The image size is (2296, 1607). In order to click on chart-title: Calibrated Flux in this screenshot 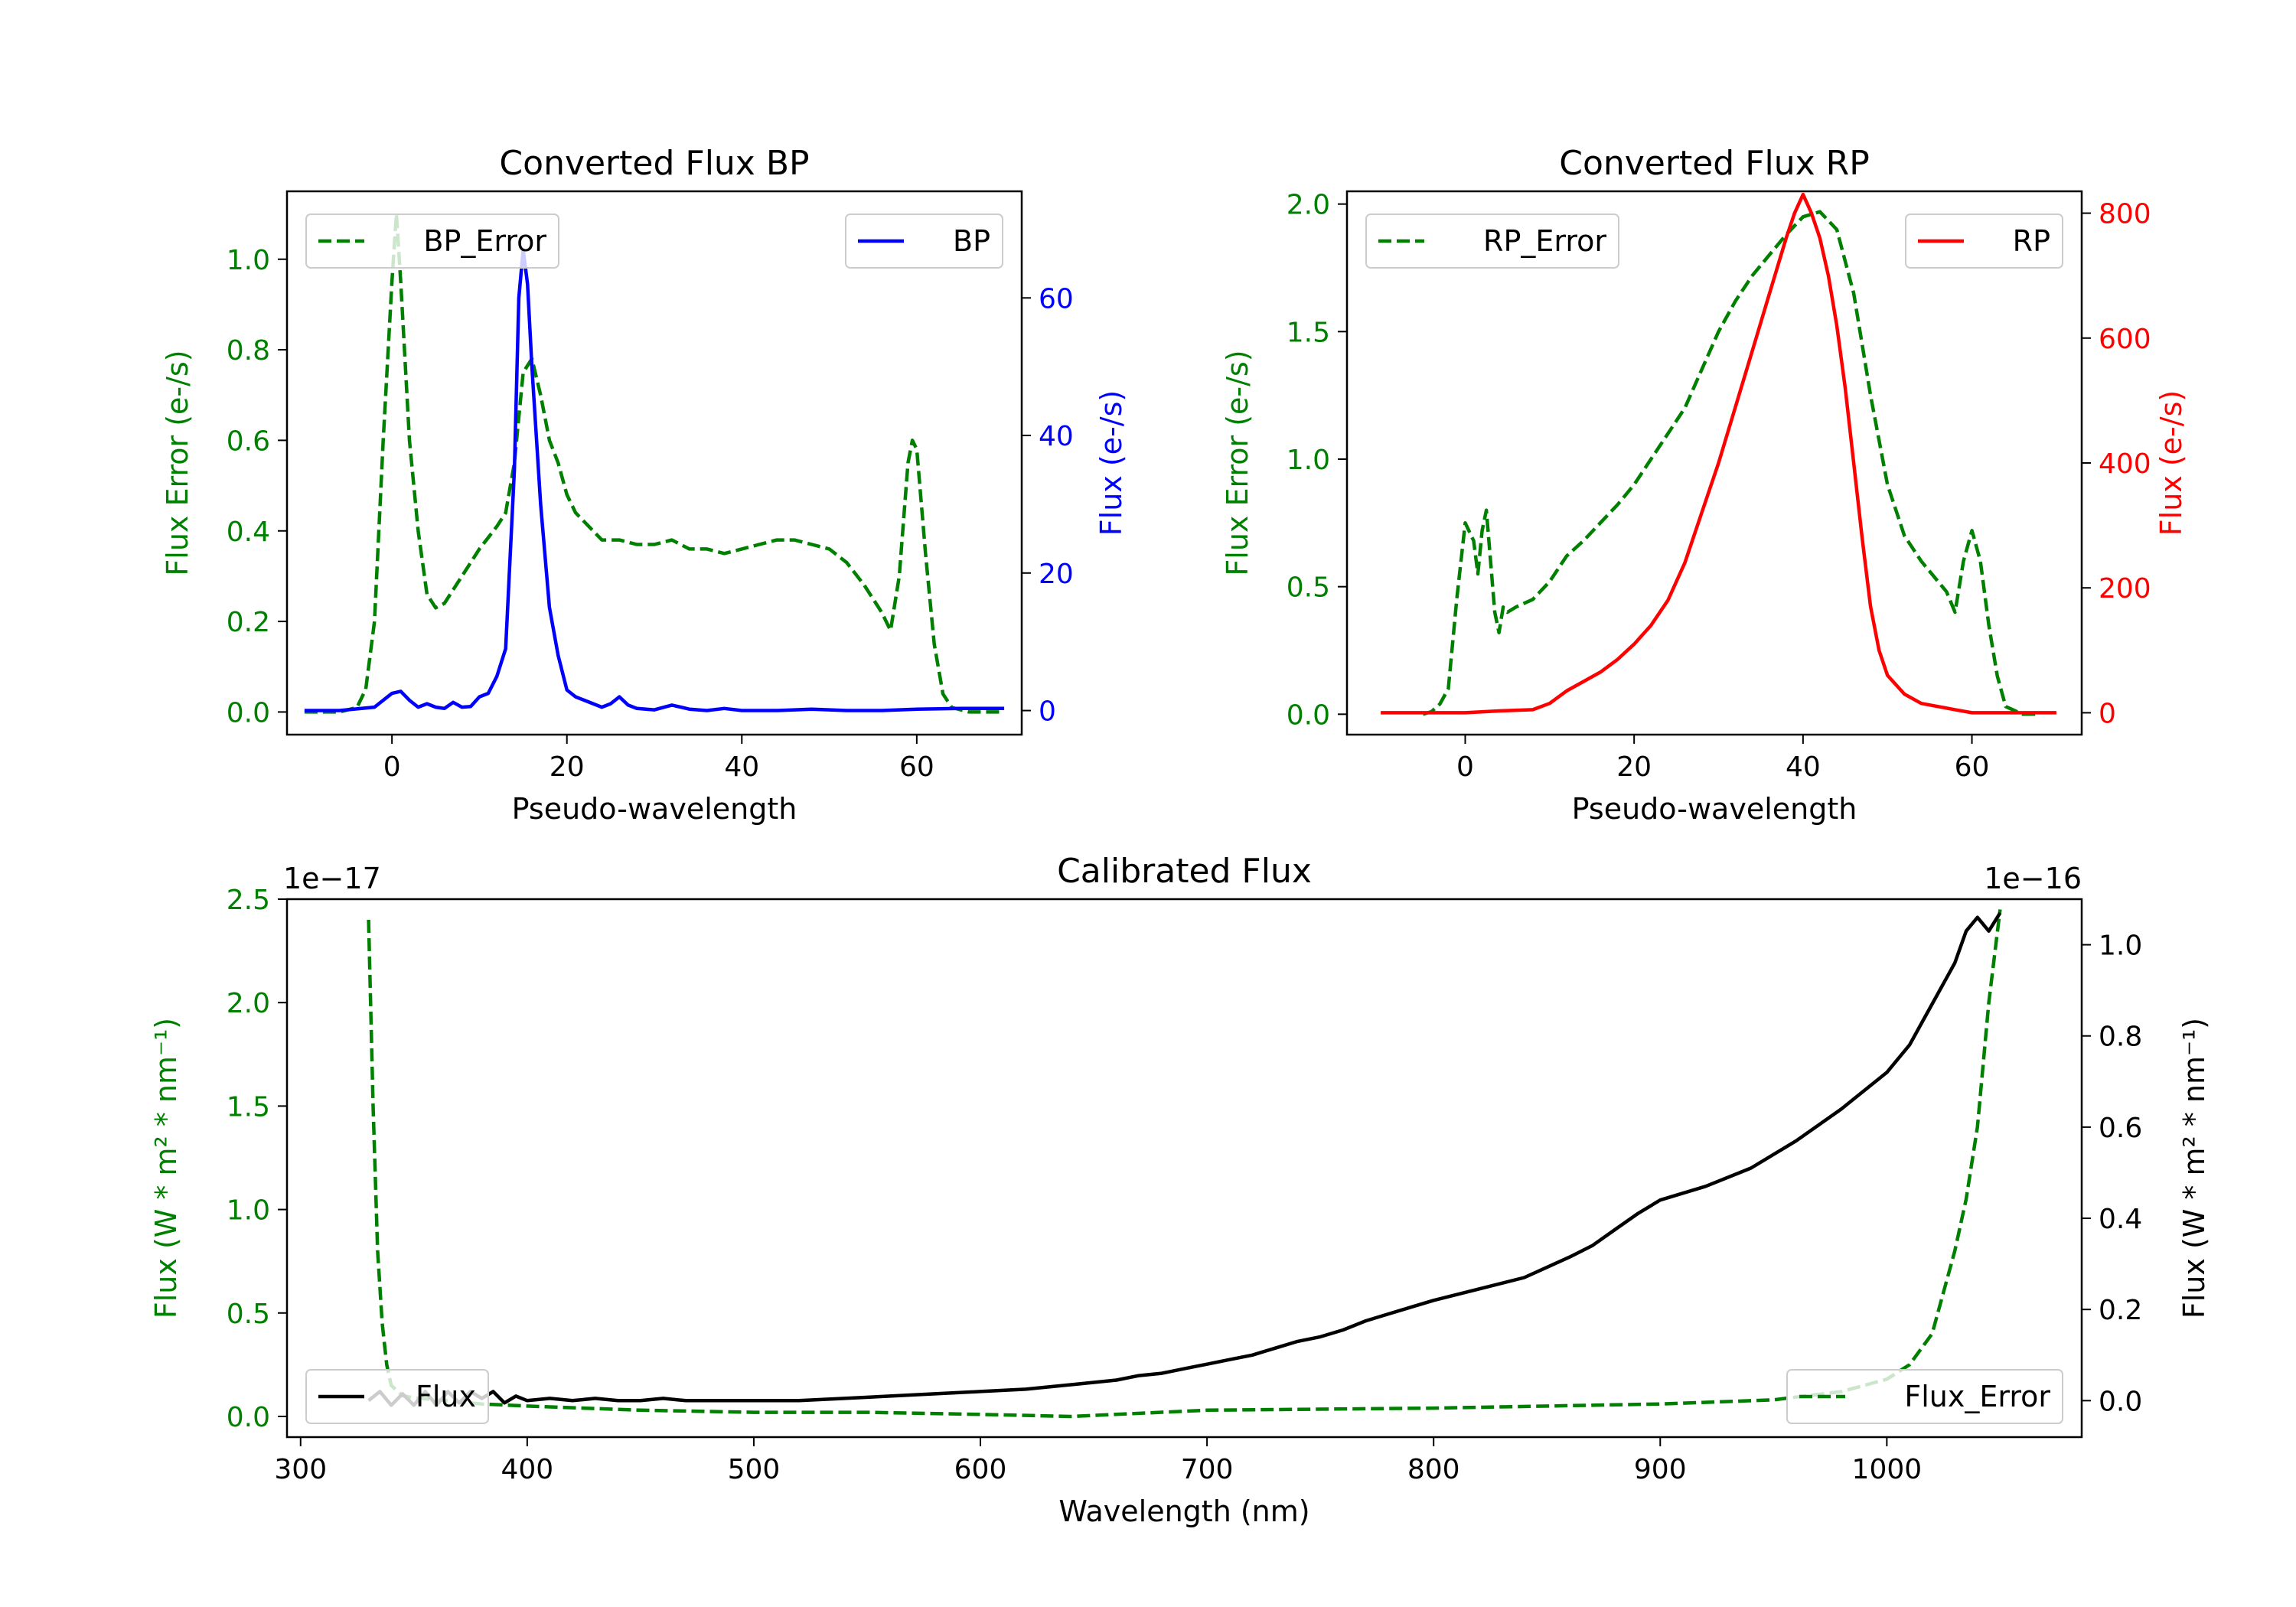, I will do `click(1184, 872)`.